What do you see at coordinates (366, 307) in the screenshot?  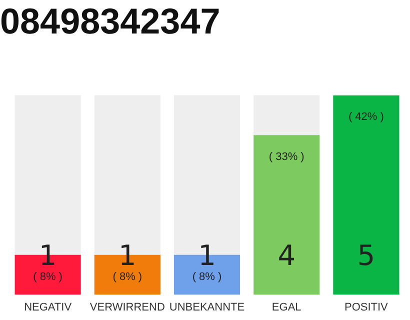 I see `x-tick-label: POSITIV` at bounding box center [366, 307].